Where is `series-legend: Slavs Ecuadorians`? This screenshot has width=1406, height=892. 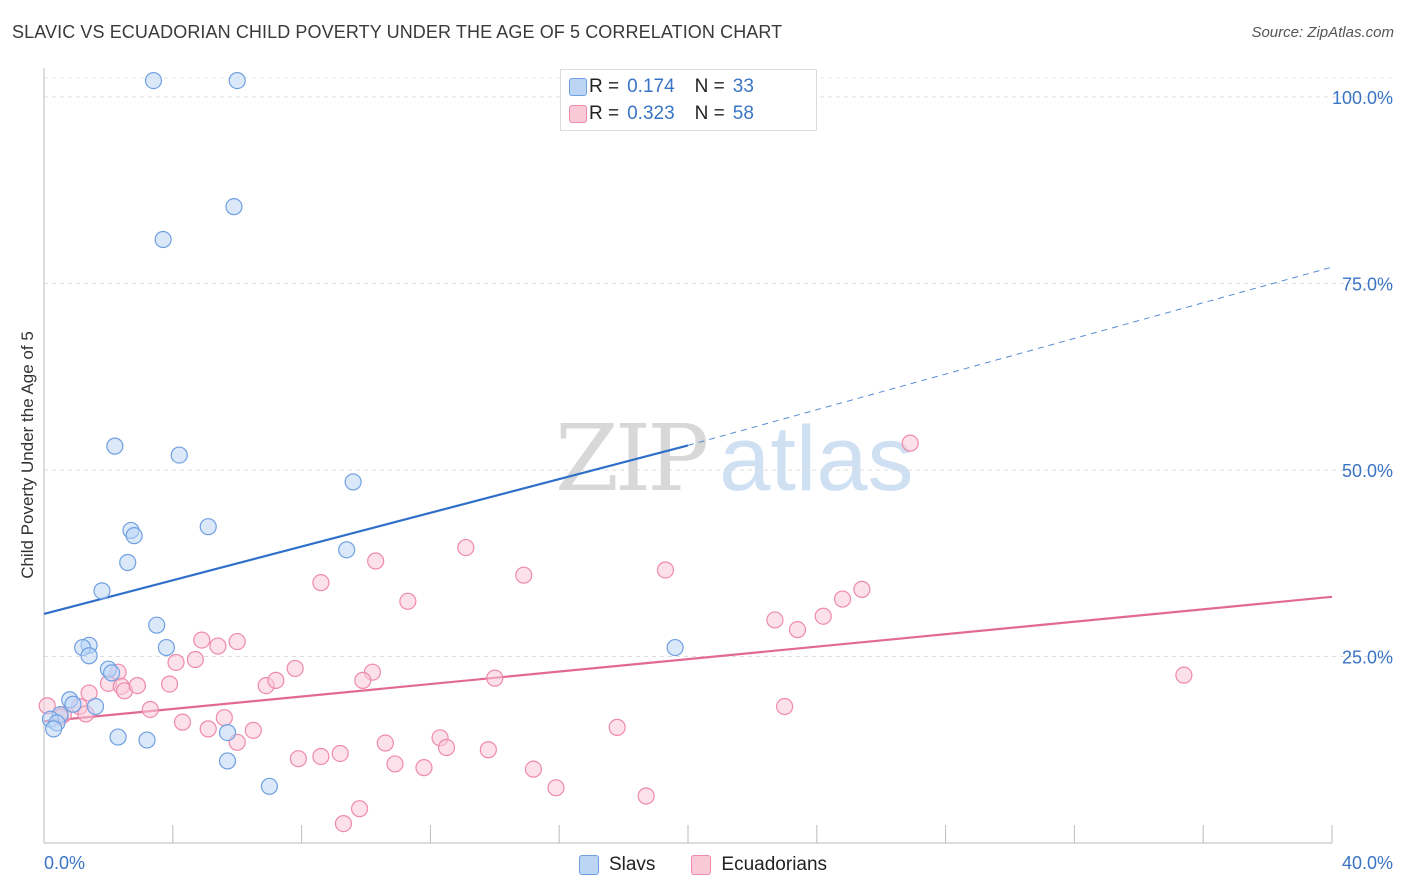
series-legend: Slavs Ecuadorians is located at coordinates (703, 865).